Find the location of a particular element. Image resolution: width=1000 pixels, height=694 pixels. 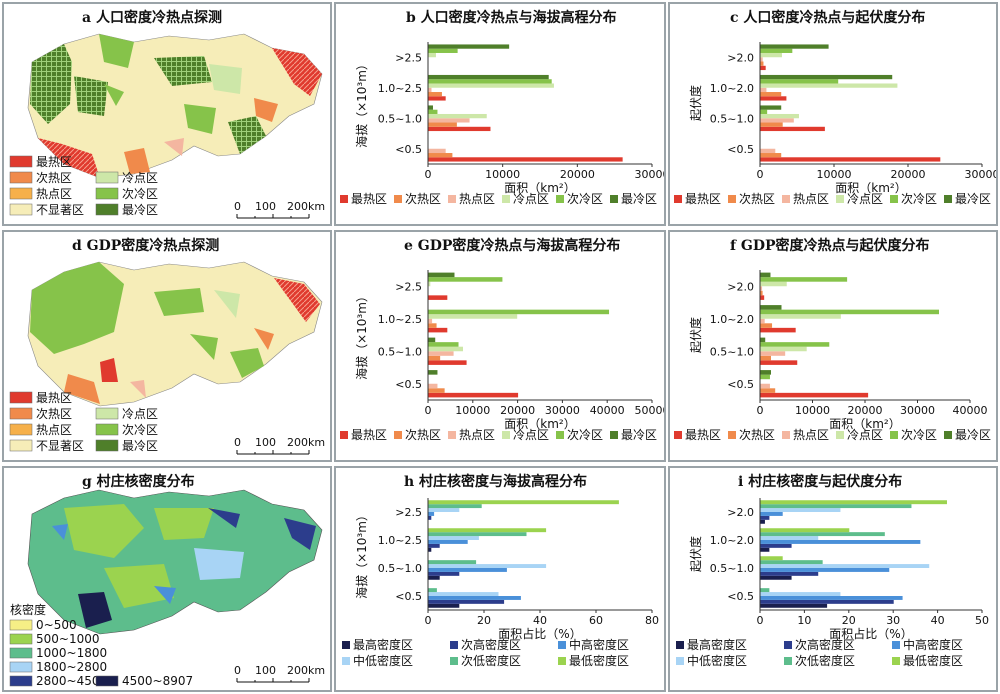

chart-b-legend-label: 最冷区 is located at coordinates (639, 199).